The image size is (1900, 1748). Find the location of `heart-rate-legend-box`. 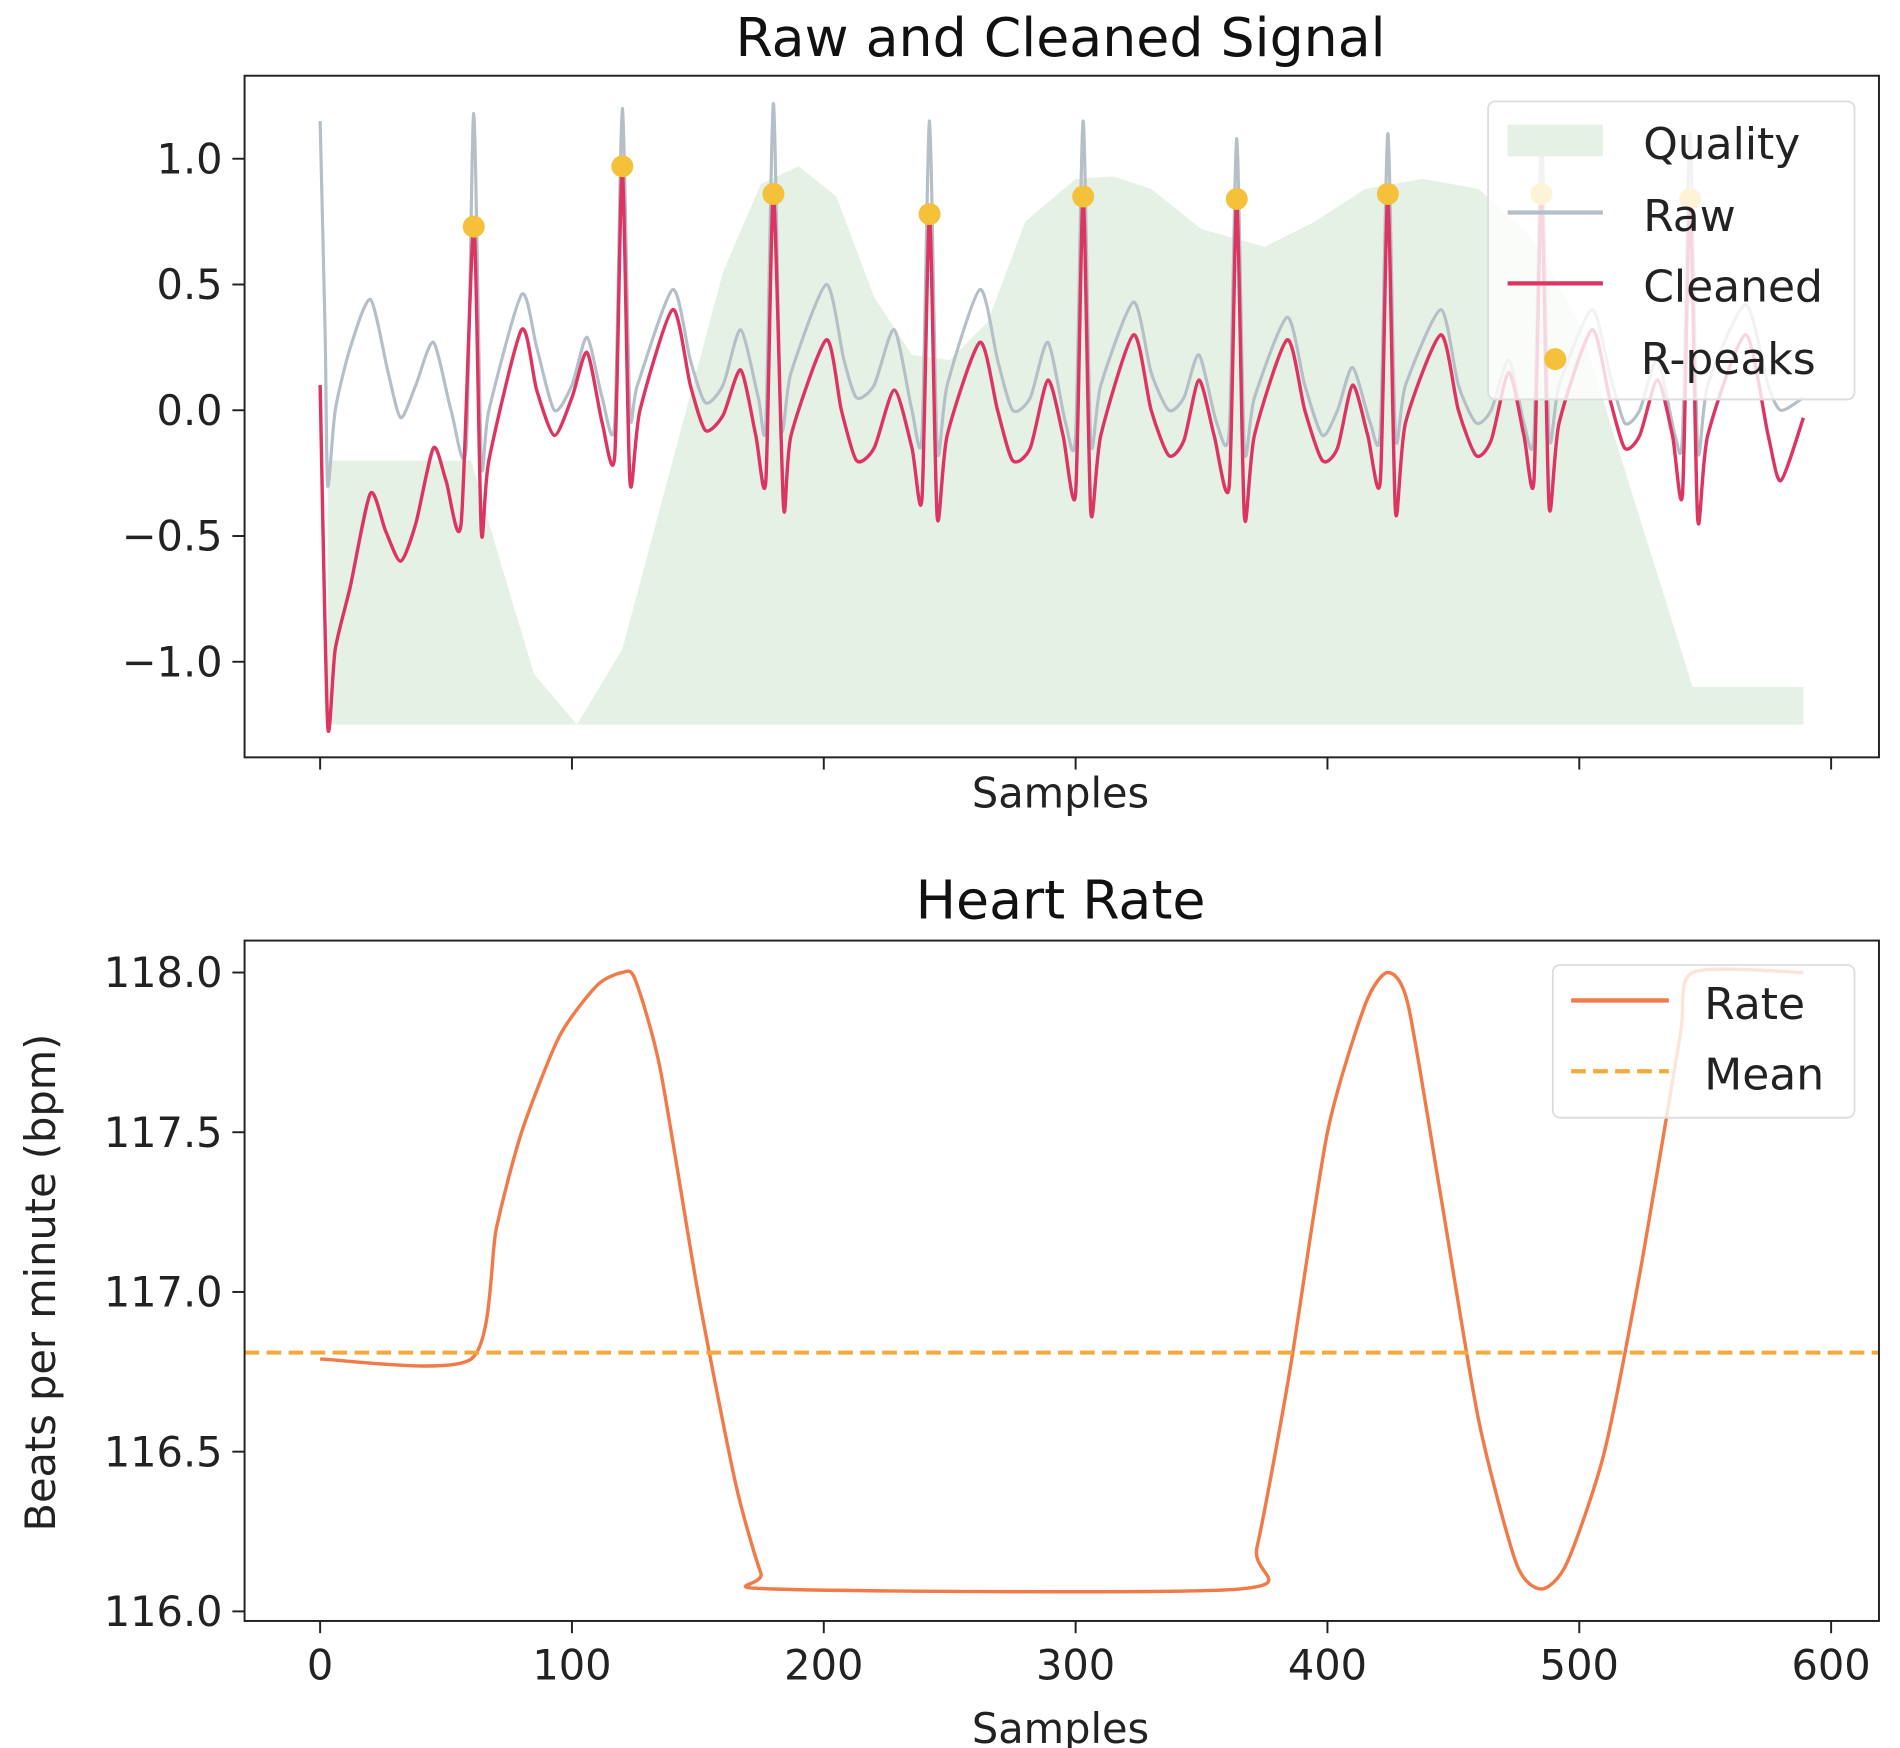

heart-rate-legend-box is located at coordinates (1703, 1041).